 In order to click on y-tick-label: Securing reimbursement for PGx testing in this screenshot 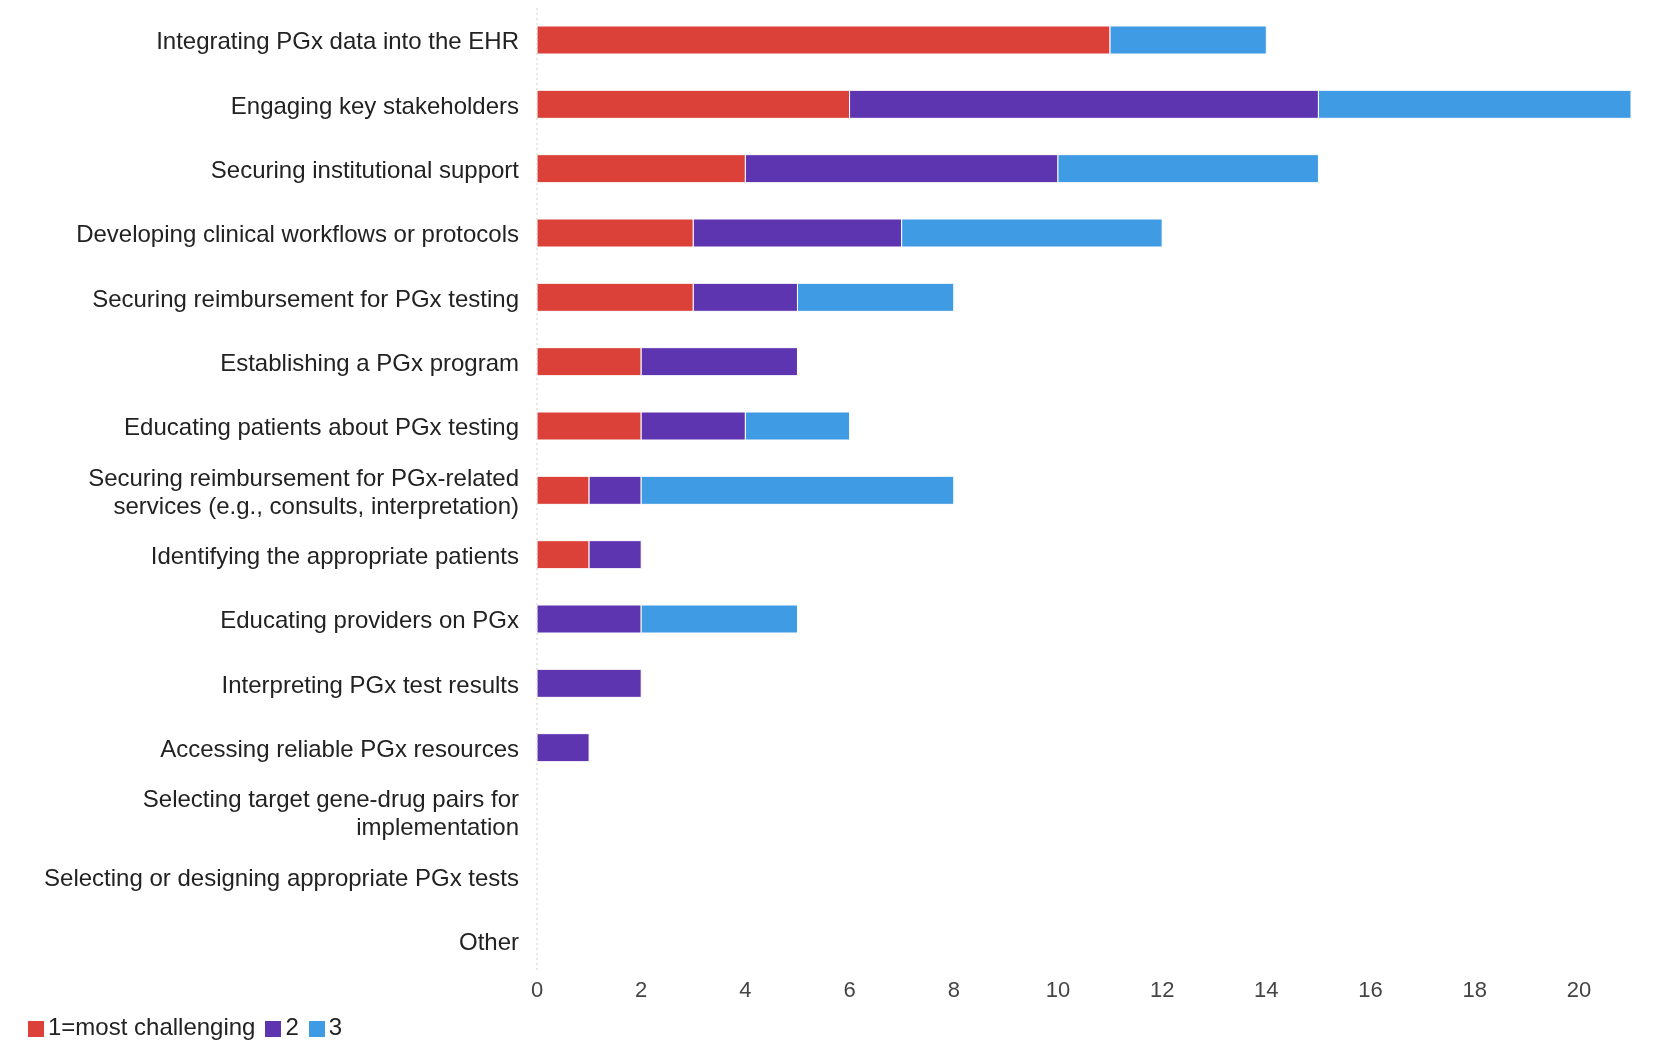, I will do `click(305, 297)`.